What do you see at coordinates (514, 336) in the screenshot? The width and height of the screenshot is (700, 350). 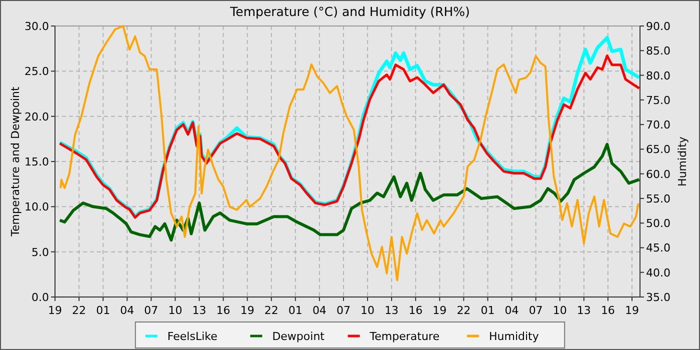 I see `legend-label: Humidity` at bounding box center [514, 336].